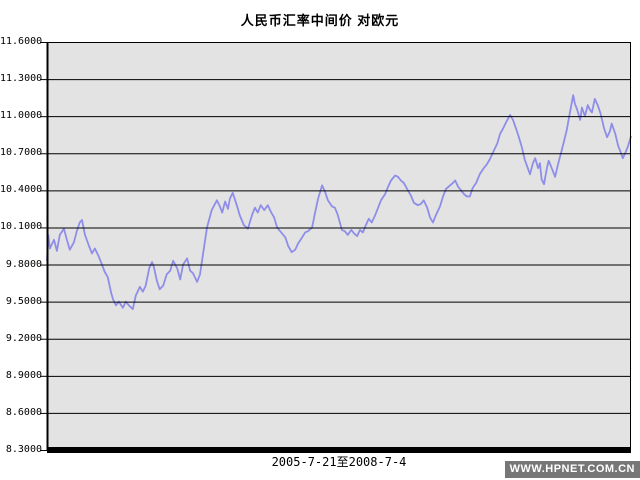 The width and height of the screenshot is (640, 480). Describe the element at coordinates (23, 338) in the screenshot. I see `y-axis-tick-label: 9.2000` at that location.